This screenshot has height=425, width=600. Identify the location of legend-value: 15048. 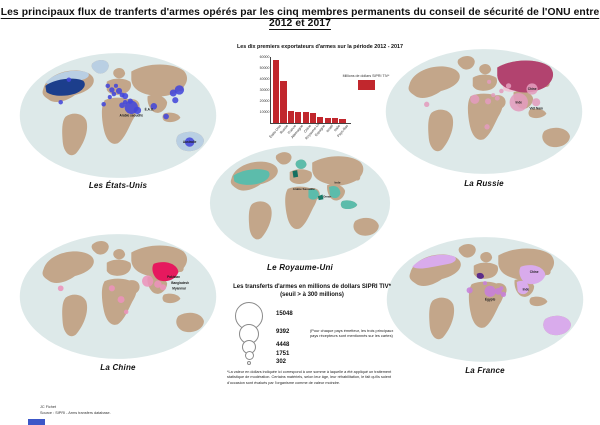
(284, 314).